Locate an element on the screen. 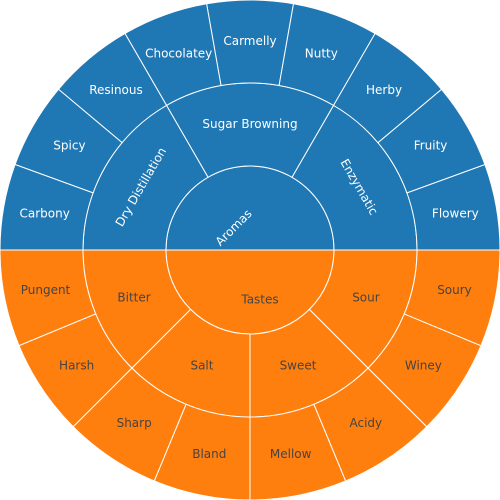 The height and width of the screenshot is (500, 500). label-carmelly: Carmelly is located at coordinates (249, 41).